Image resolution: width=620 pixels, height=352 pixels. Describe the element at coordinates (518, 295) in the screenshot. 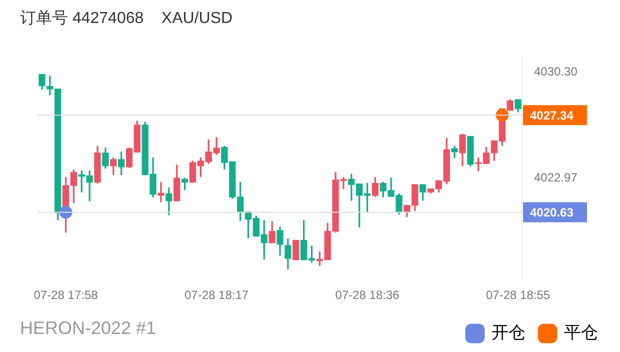

I see `x-tick-label: 07-28 18:55` at that location.